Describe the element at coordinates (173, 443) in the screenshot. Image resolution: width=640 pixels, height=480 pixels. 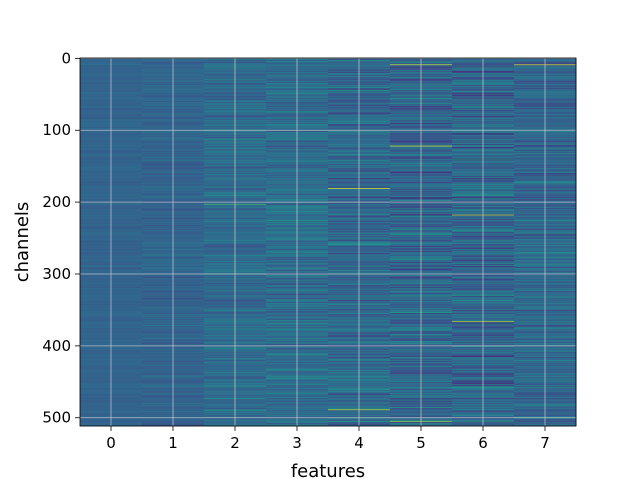
I see `x-tick-label: 1` at that location.